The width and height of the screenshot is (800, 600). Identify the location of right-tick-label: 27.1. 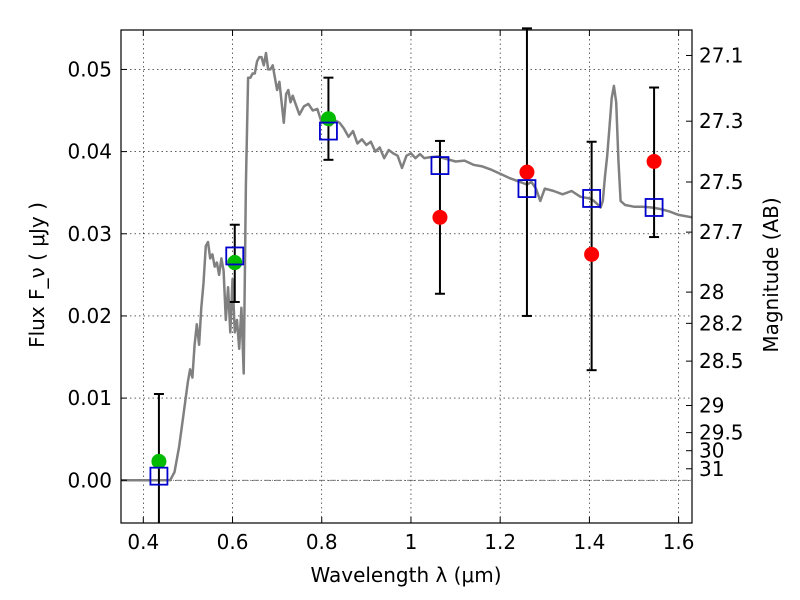
(721, 55).